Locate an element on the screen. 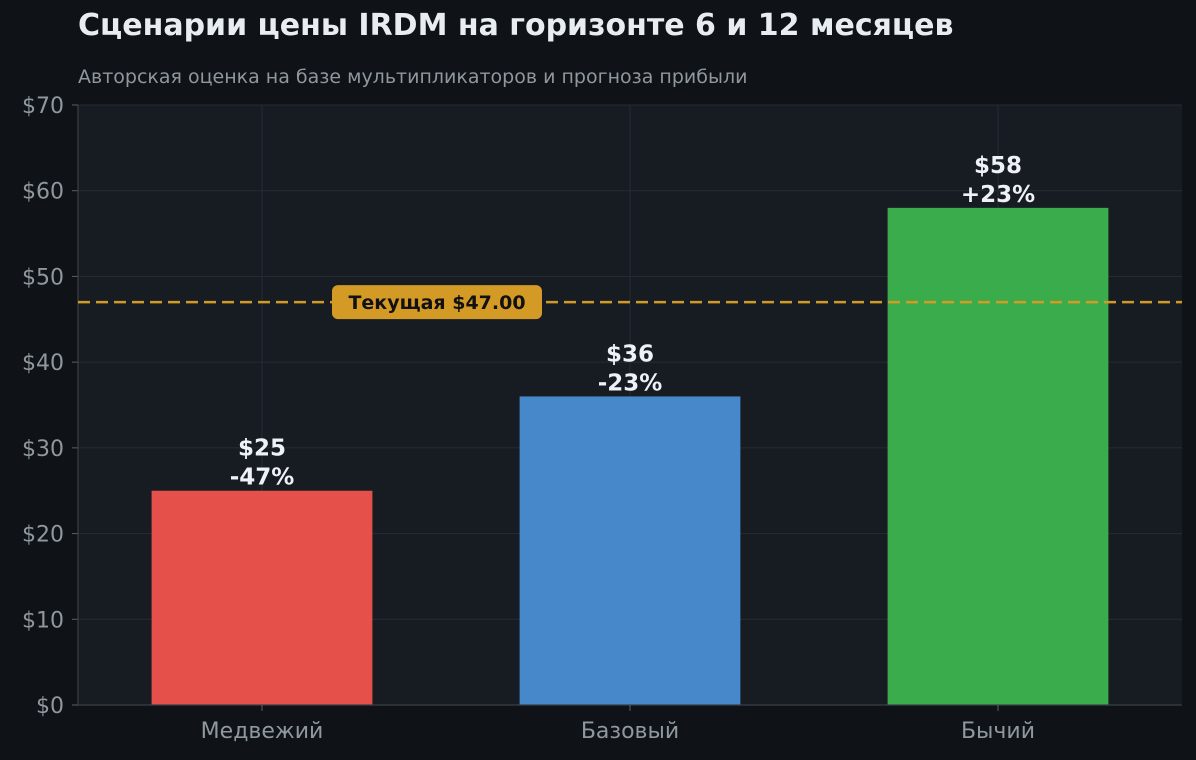 The image size is (1196, 760). bar-value-label: $25 is located at coordinates (262, 449).